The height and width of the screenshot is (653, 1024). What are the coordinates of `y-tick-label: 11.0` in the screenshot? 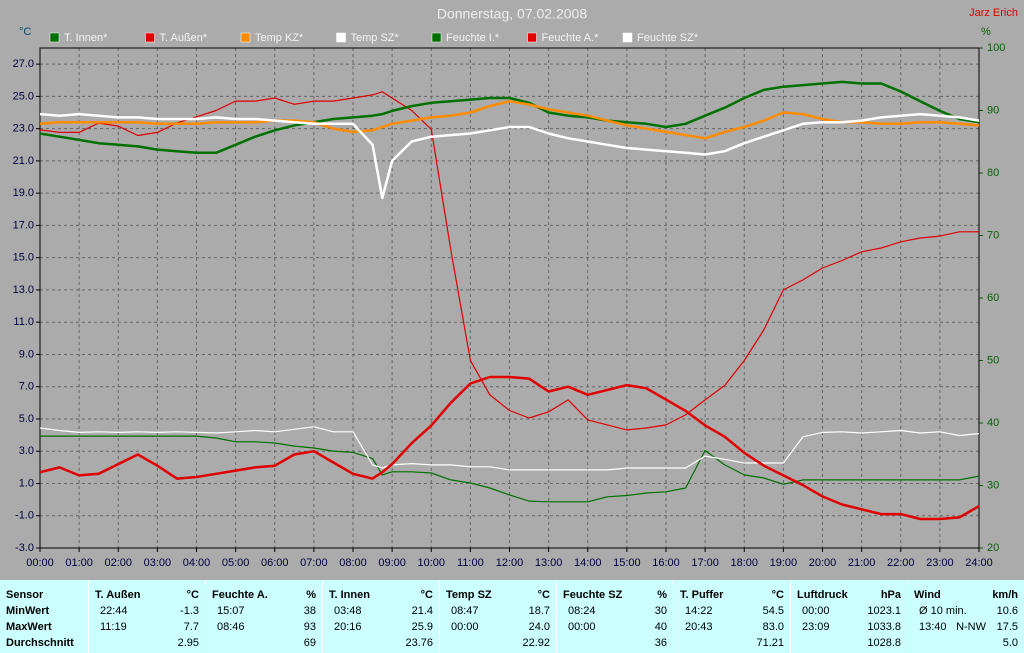 It's located at (23, 322).